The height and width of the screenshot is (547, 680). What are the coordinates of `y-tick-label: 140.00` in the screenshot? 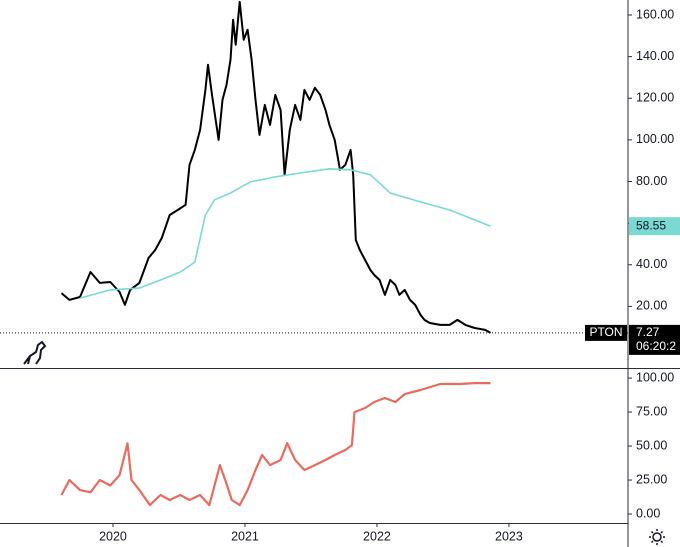 It's located at (655, 56).